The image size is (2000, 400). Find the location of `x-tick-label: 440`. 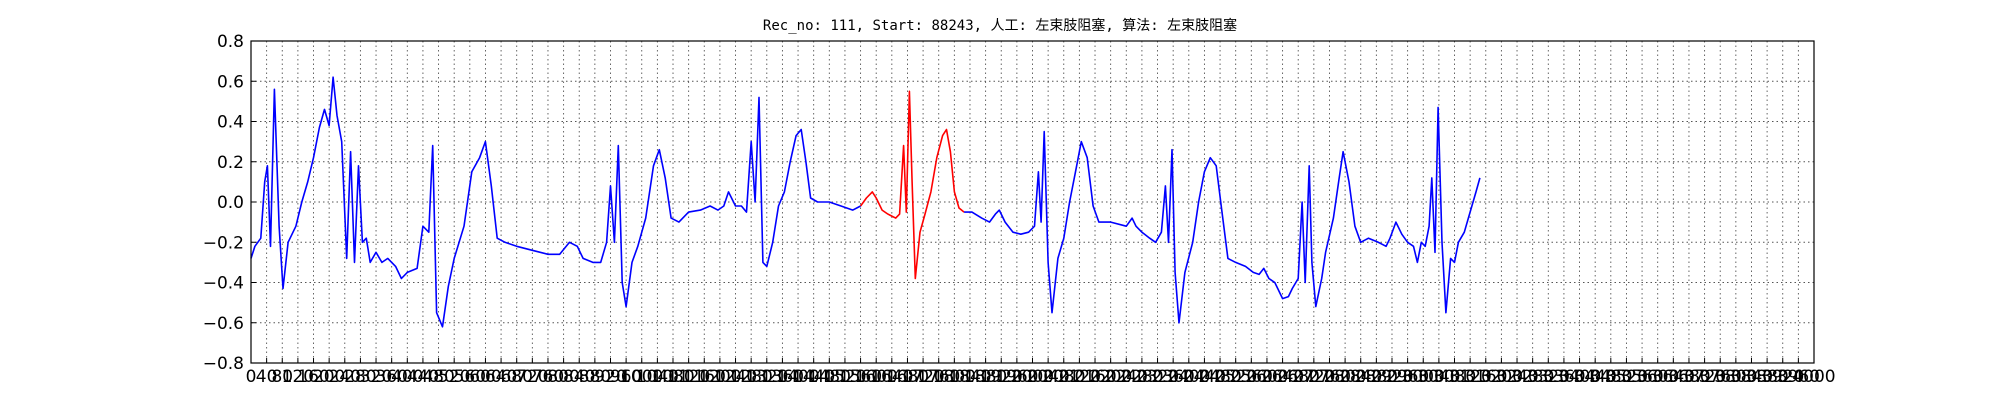

x-tick-label: 440 is located at coordinates (423, 377).